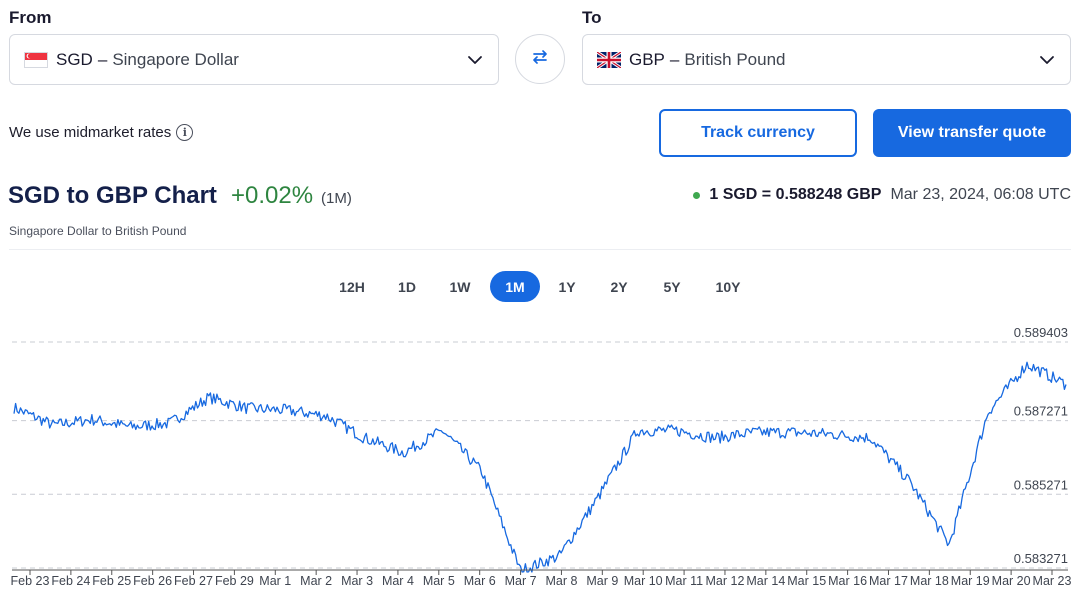 The width and height of the screenshot is (1080, 597). I want to click on x-tick-label: Mar 8, so click(561, 581).